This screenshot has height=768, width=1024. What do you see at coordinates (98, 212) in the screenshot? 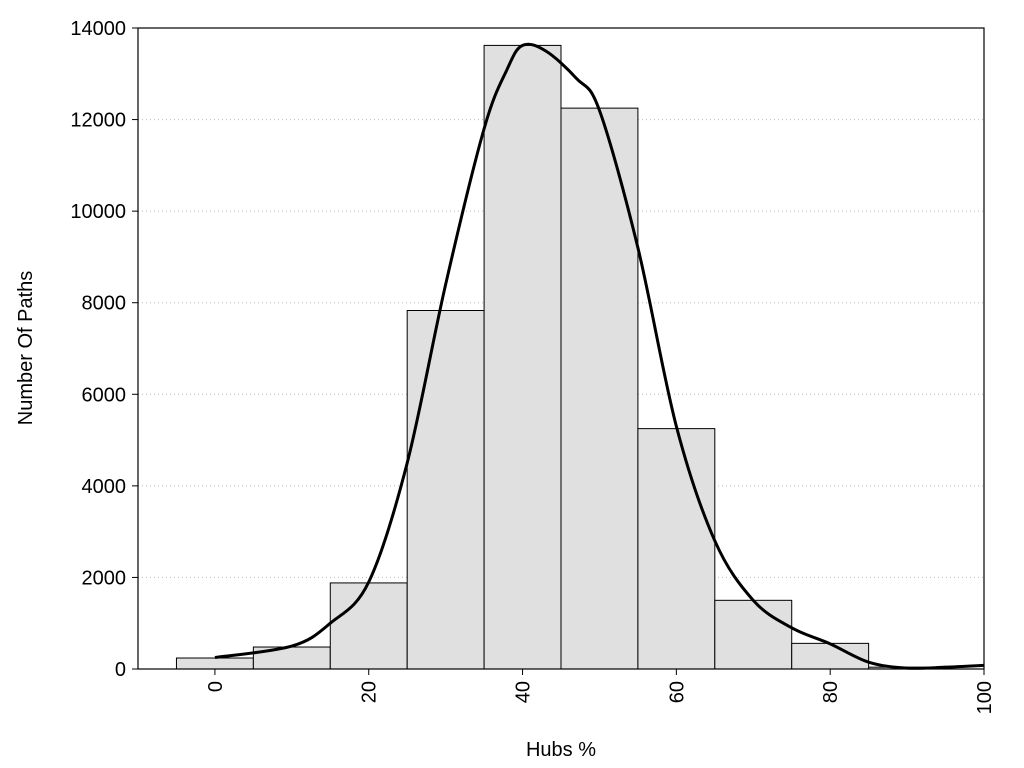
I see `y-tick-label: 10000` at bounding box center [98, 212].